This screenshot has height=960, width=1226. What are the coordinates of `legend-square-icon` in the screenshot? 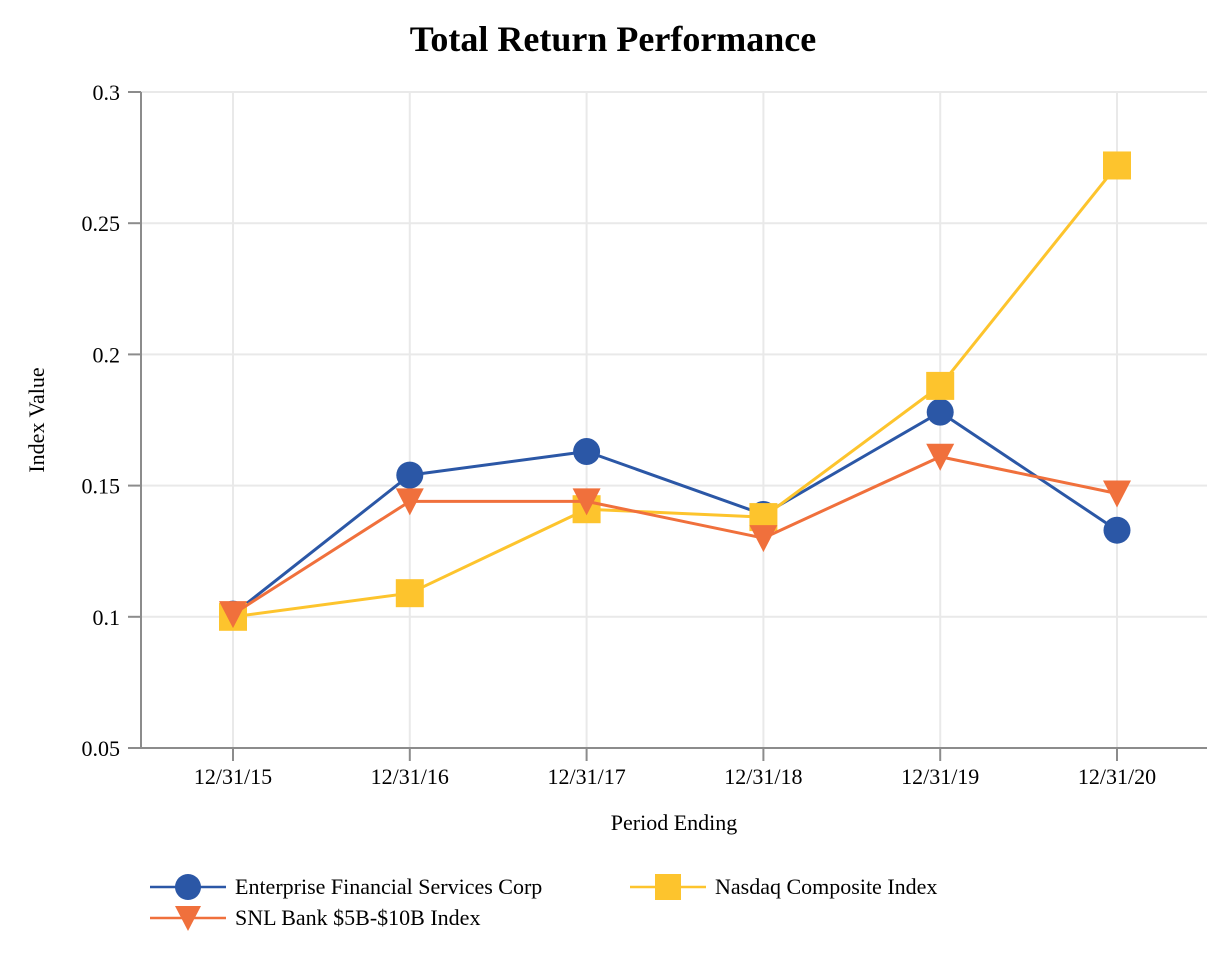 It's located at (668, 886).